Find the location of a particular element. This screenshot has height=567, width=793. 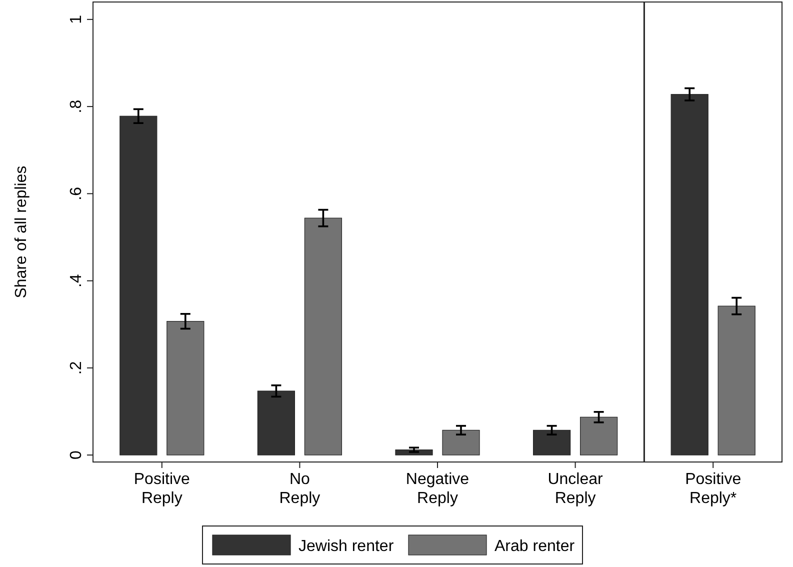

x-tick-label: Negative Reply is located at coordinates (438, 489).